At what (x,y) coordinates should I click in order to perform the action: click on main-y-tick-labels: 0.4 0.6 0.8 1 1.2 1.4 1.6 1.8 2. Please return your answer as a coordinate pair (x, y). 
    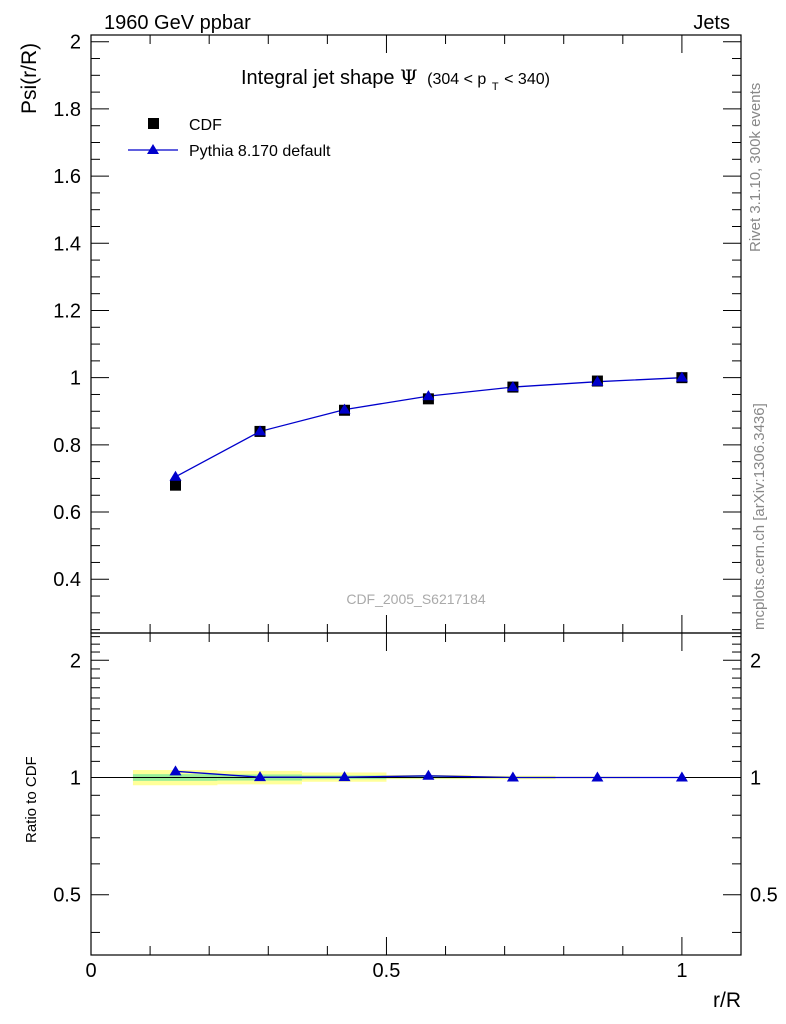
    Looking at the image, I should click on (67, 312).